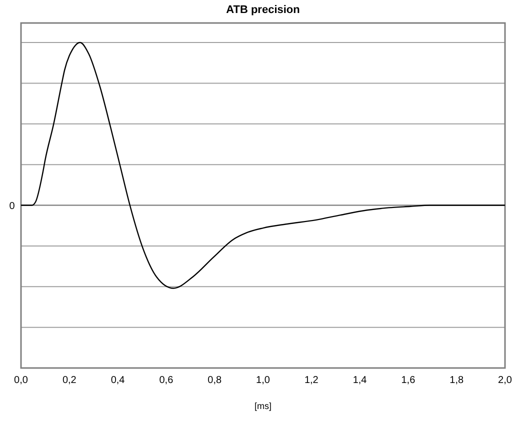 The height and width of the screenshot is (421, 518). I want to click on x-tick-label: 1,4, so click(360, 380).